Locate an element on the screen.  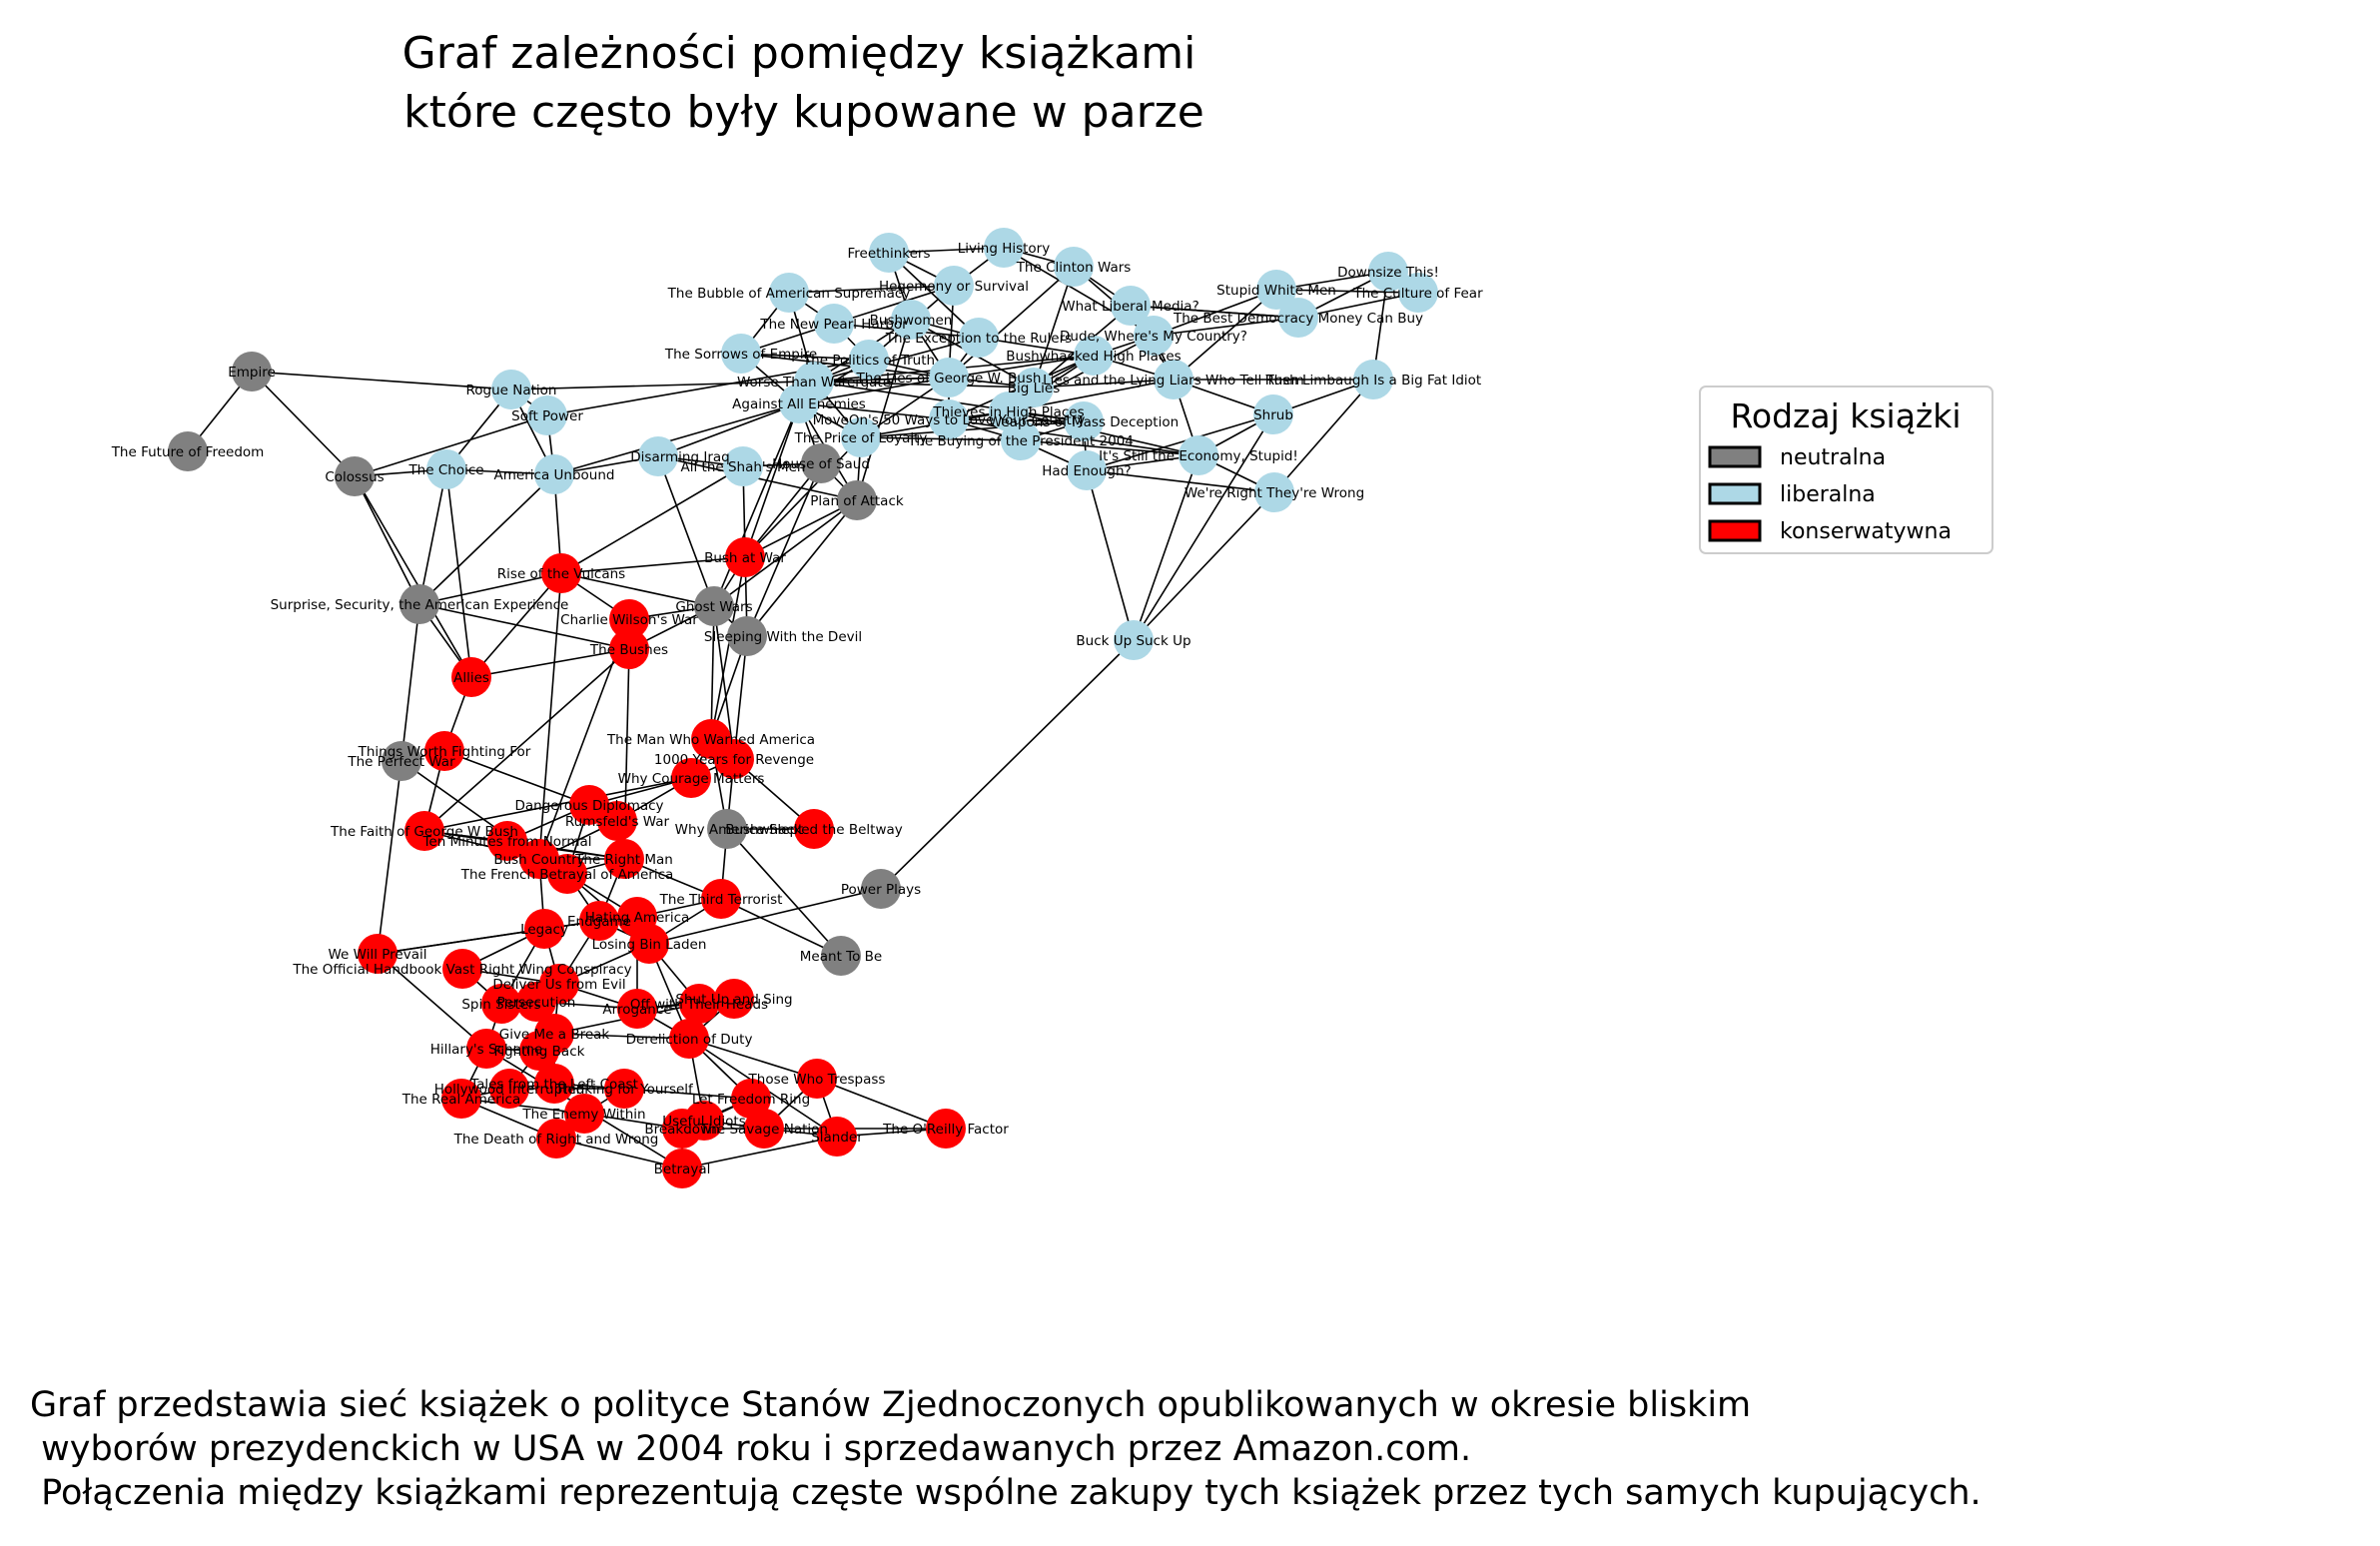
edge-hegemony-new_pearl is located at coordinates (894, 305).